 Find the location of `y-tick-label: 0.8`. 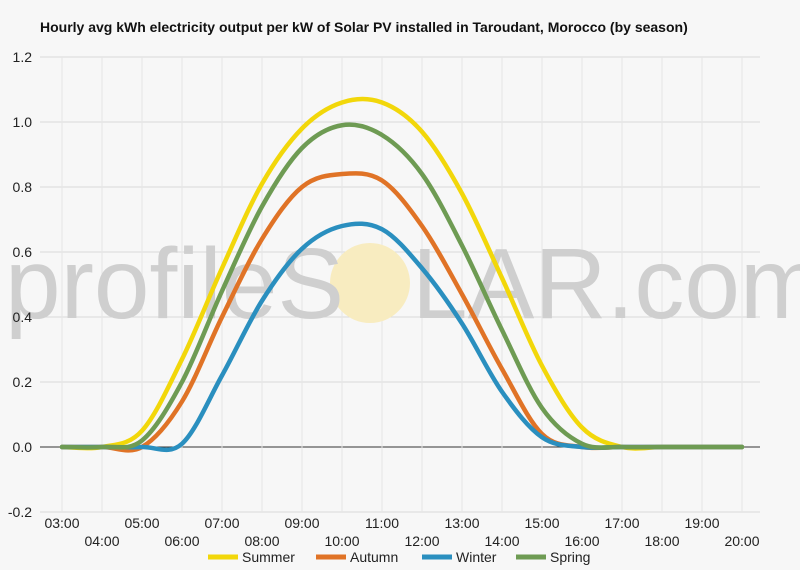

y-tick-label: 0.8 is located at coordinates (23, 187).